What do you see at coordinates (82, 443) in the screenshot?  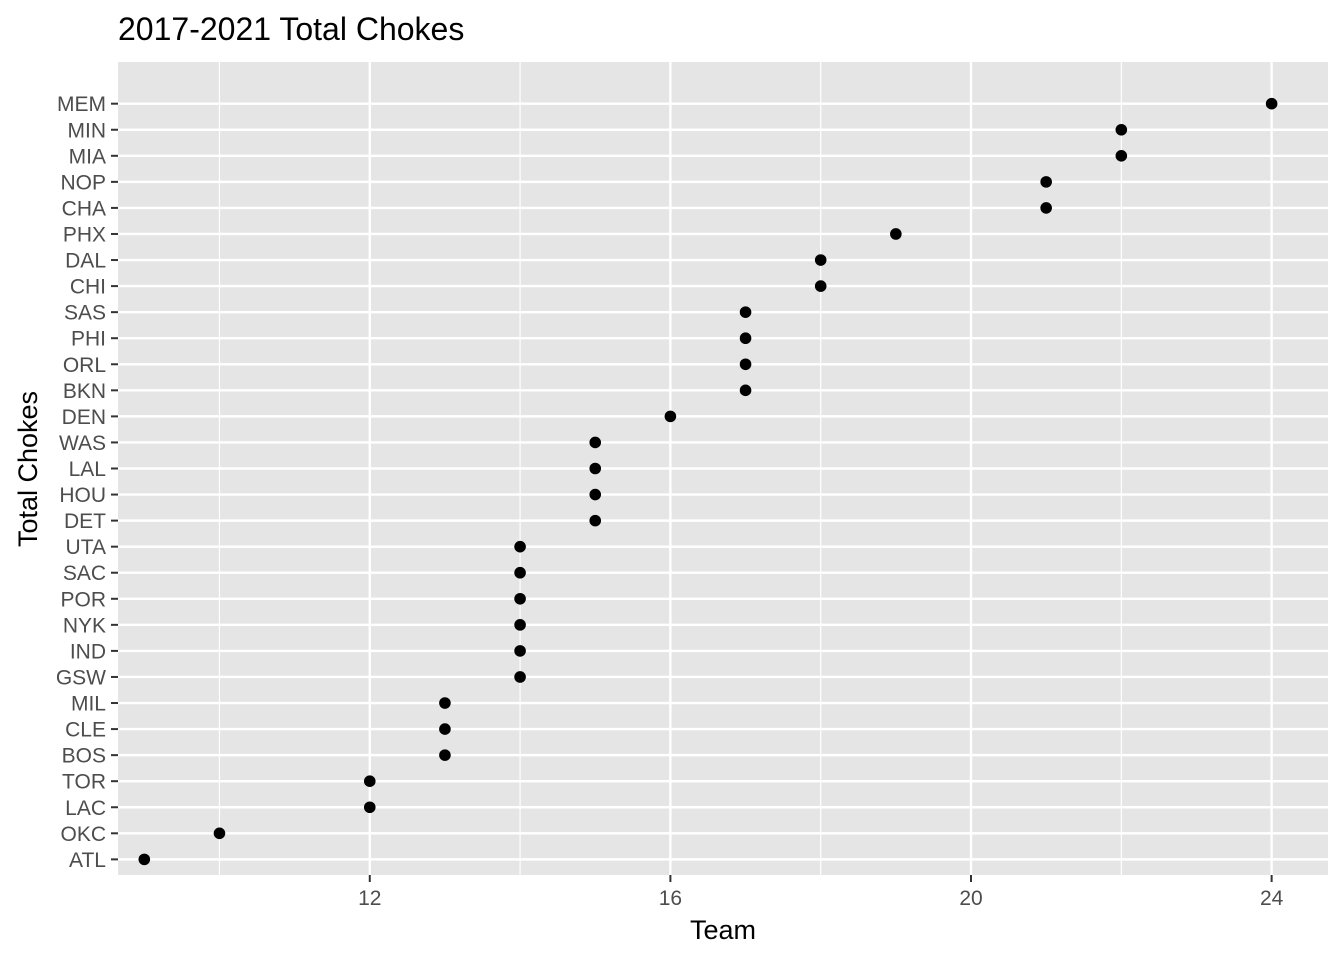 I see `y-tick-label: WAS` at bounding box center [82, 443].